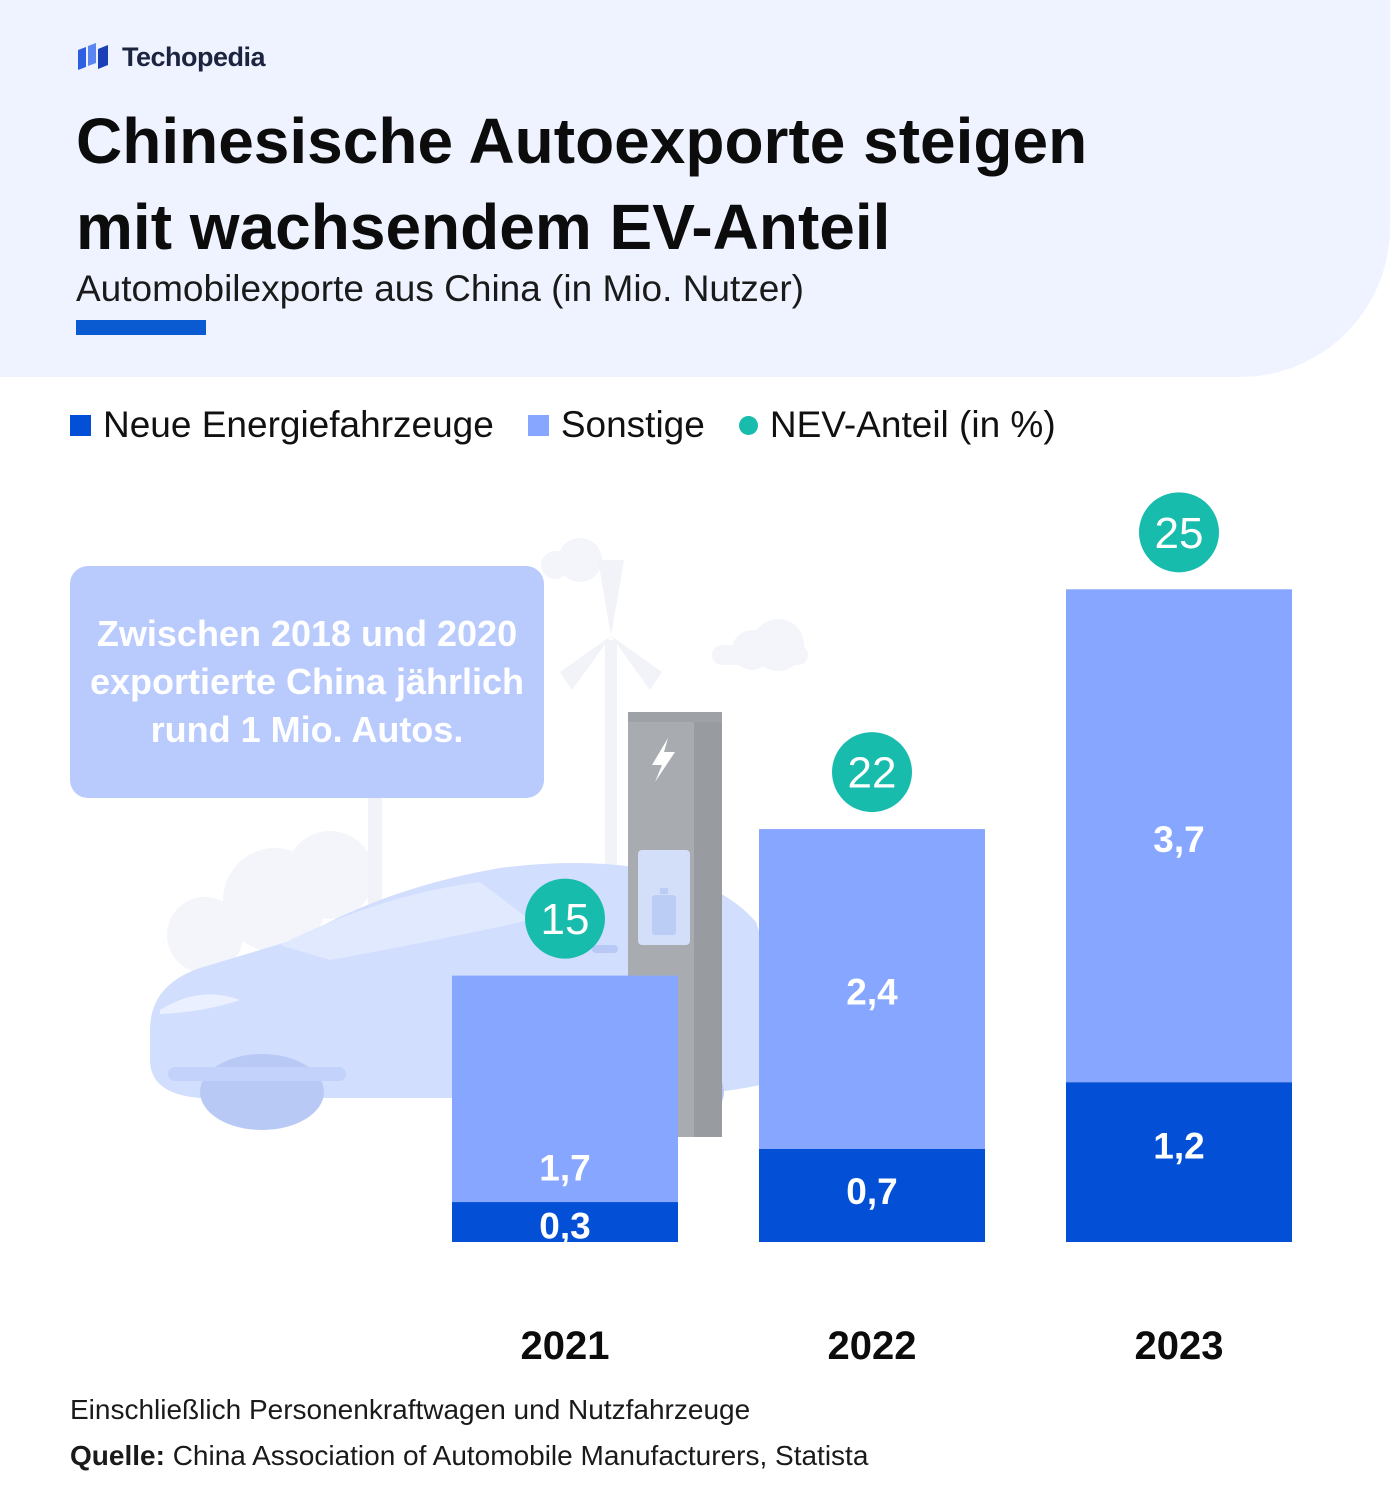 The image size is (1390, 1499). What do you see at coordinates (871, 1191) in the screenshot?
I see `value-label-nev-2022: 0,7` at bounding box center [871, 1191].